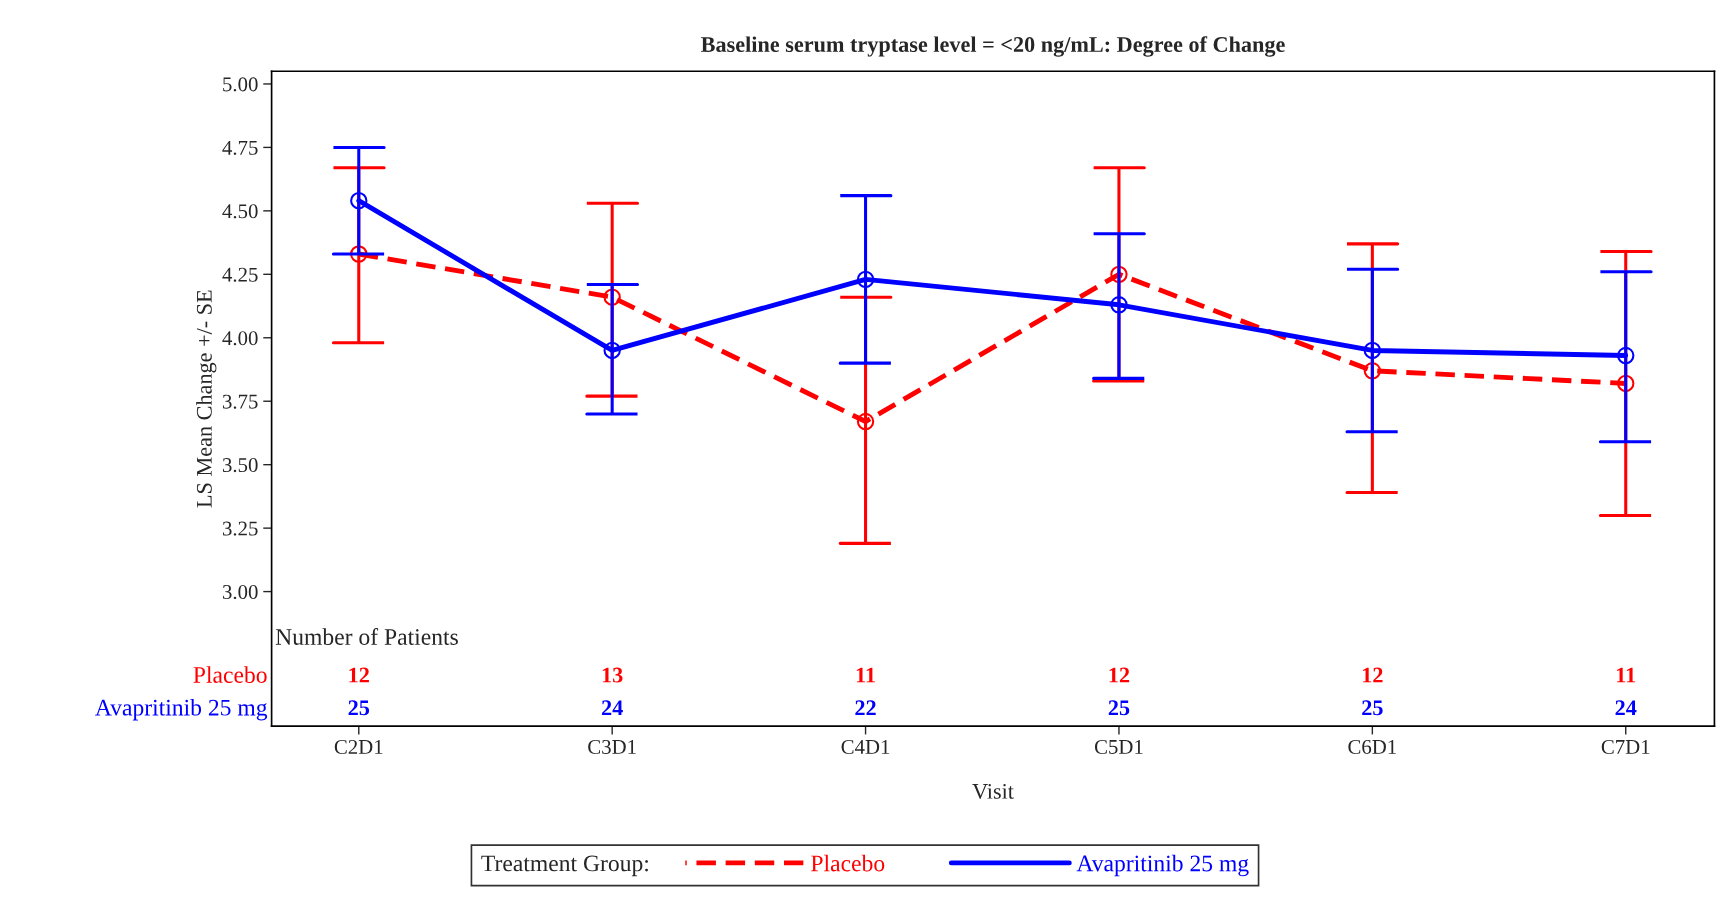 The image size is (1730, 902). I want to click on y-tick-label: 3.50, so click(240, 465).